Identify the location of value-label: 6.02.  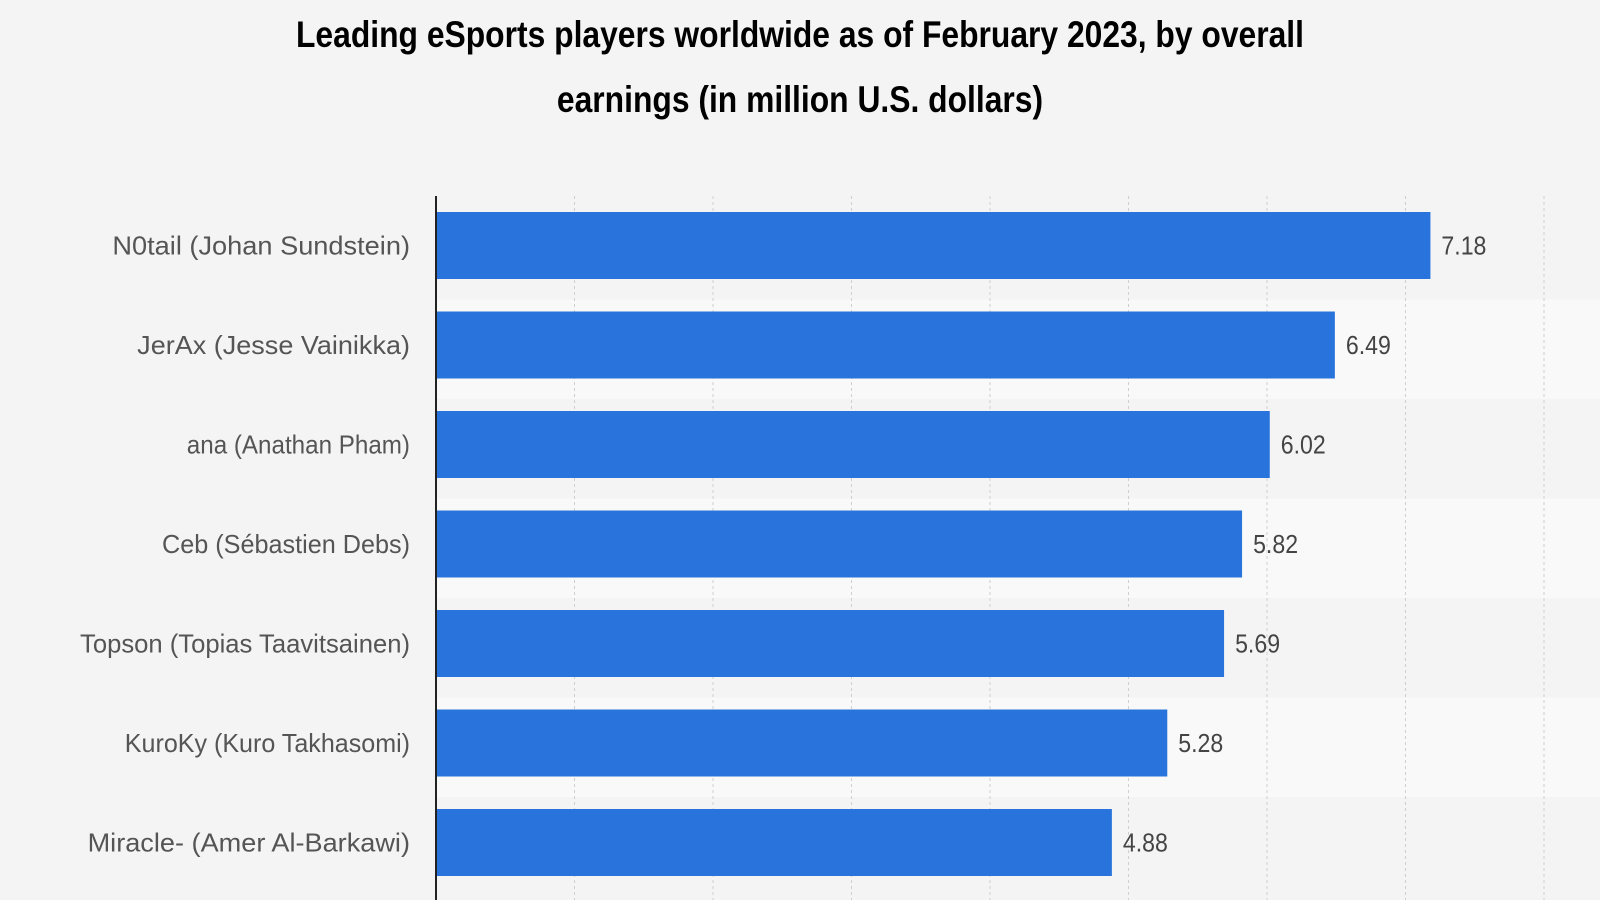
(1303, 445).